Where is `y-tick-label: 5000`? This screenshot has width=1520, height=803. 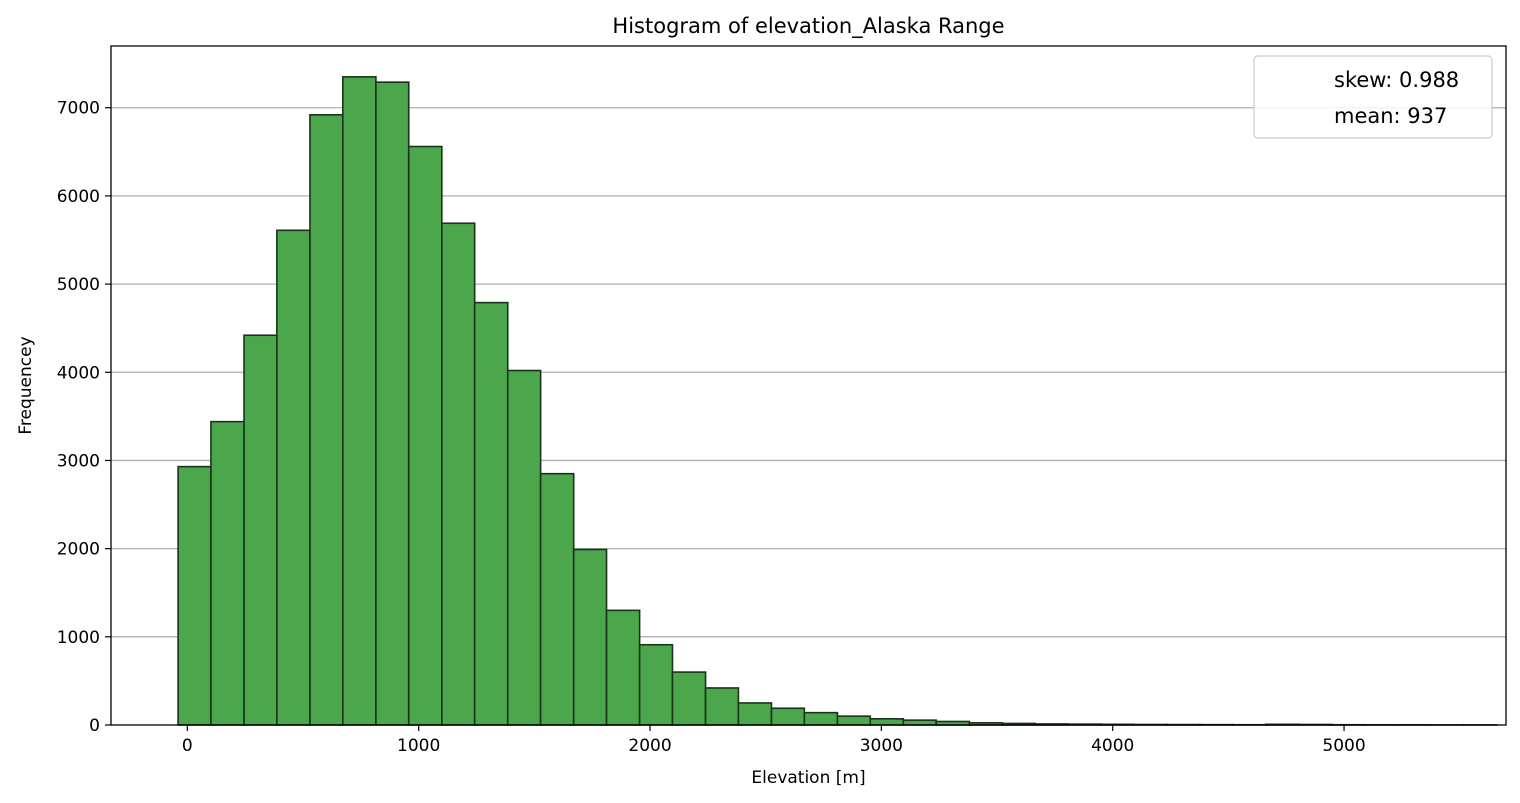 y-tick-label: 5000 is located at coordinates (78, 285).